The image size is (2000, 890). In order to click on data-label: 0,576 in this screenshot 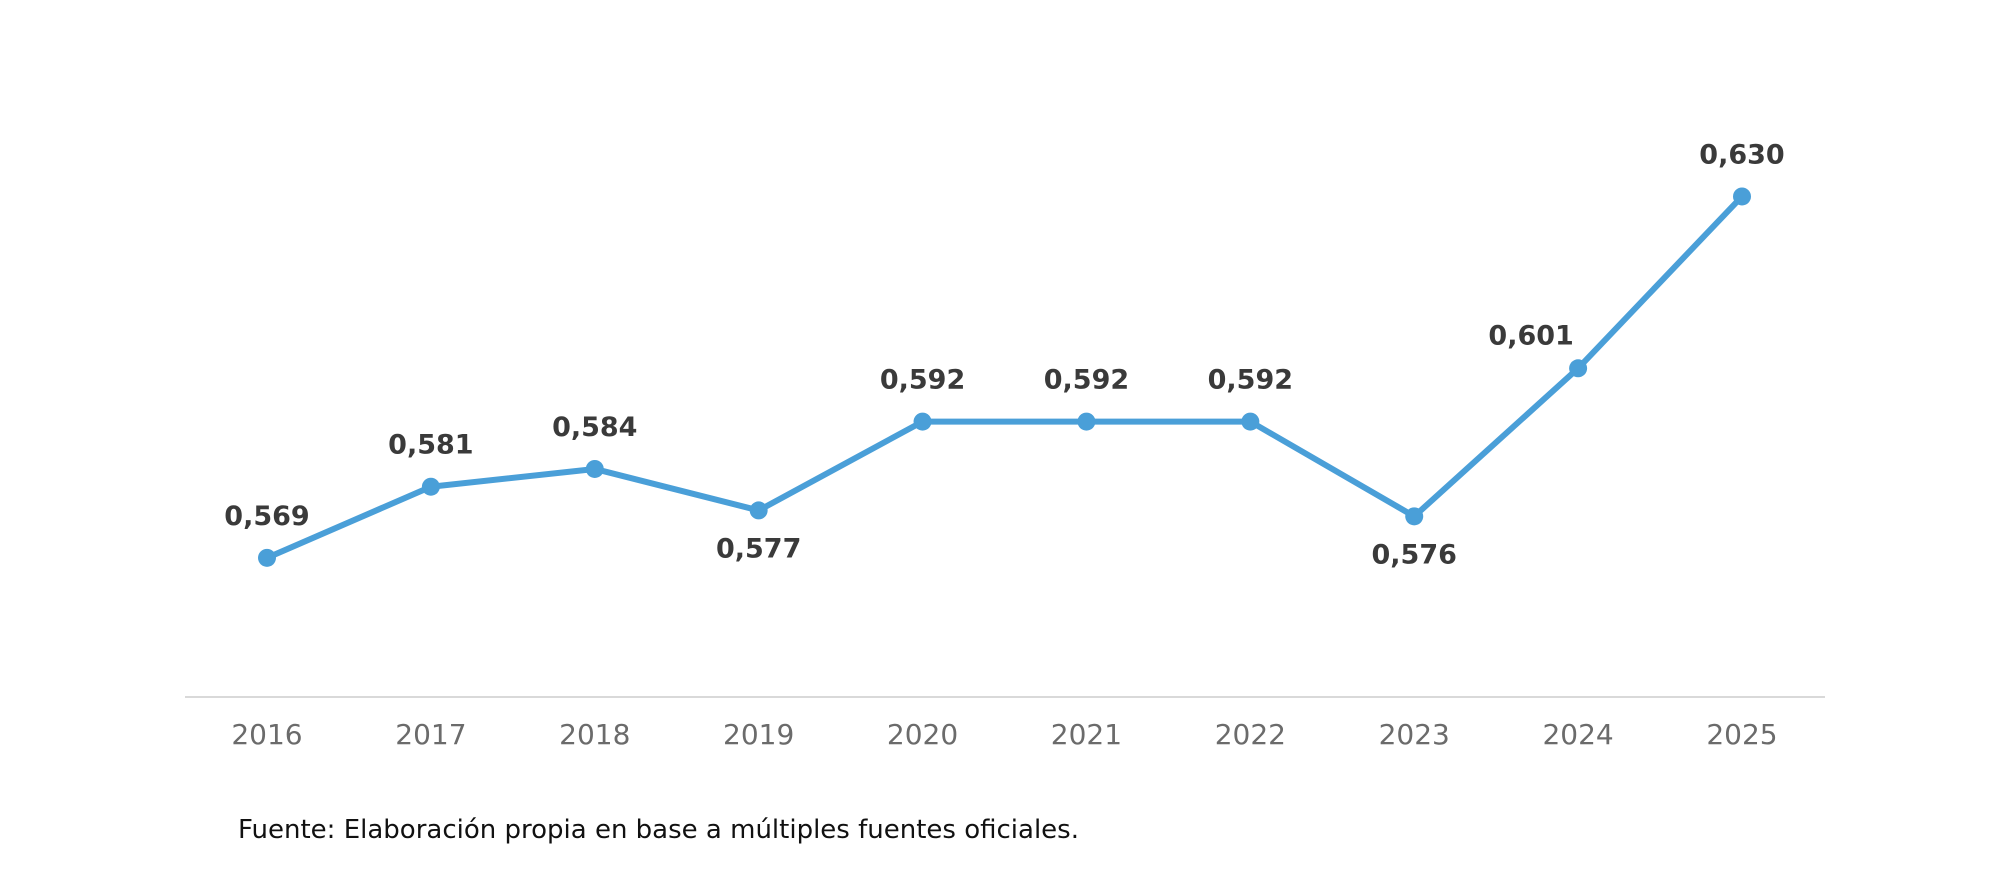, I will do `click(1414, 554)`.